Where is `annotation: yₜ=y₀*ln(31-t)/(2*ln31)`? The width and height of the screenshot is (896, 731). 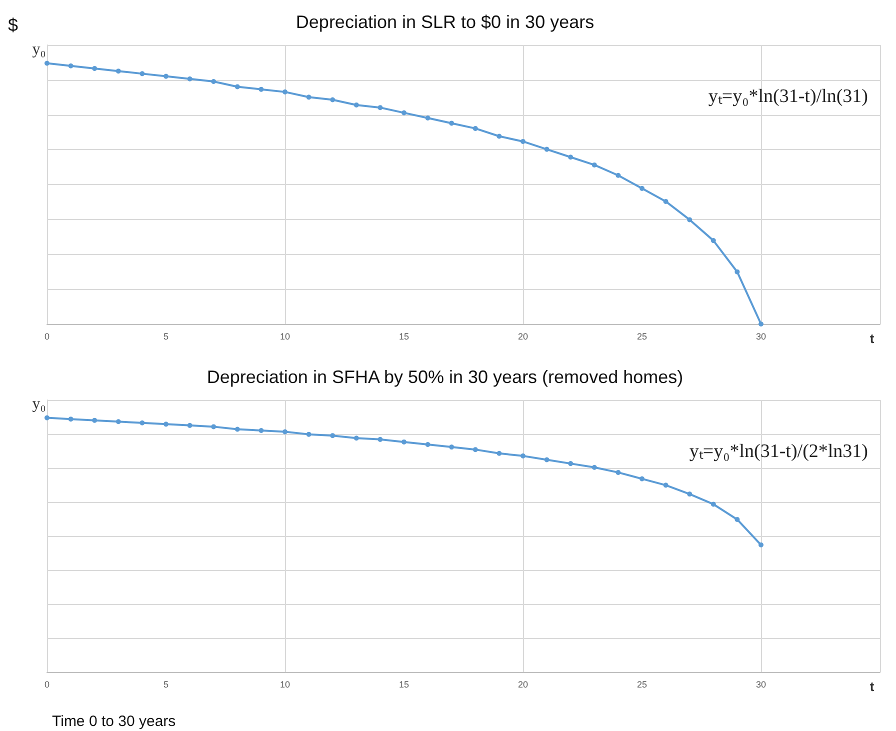
annotation: yₜ=y₀*ln(31-t)/(2*ln31) is located at coordinates (778, 451).